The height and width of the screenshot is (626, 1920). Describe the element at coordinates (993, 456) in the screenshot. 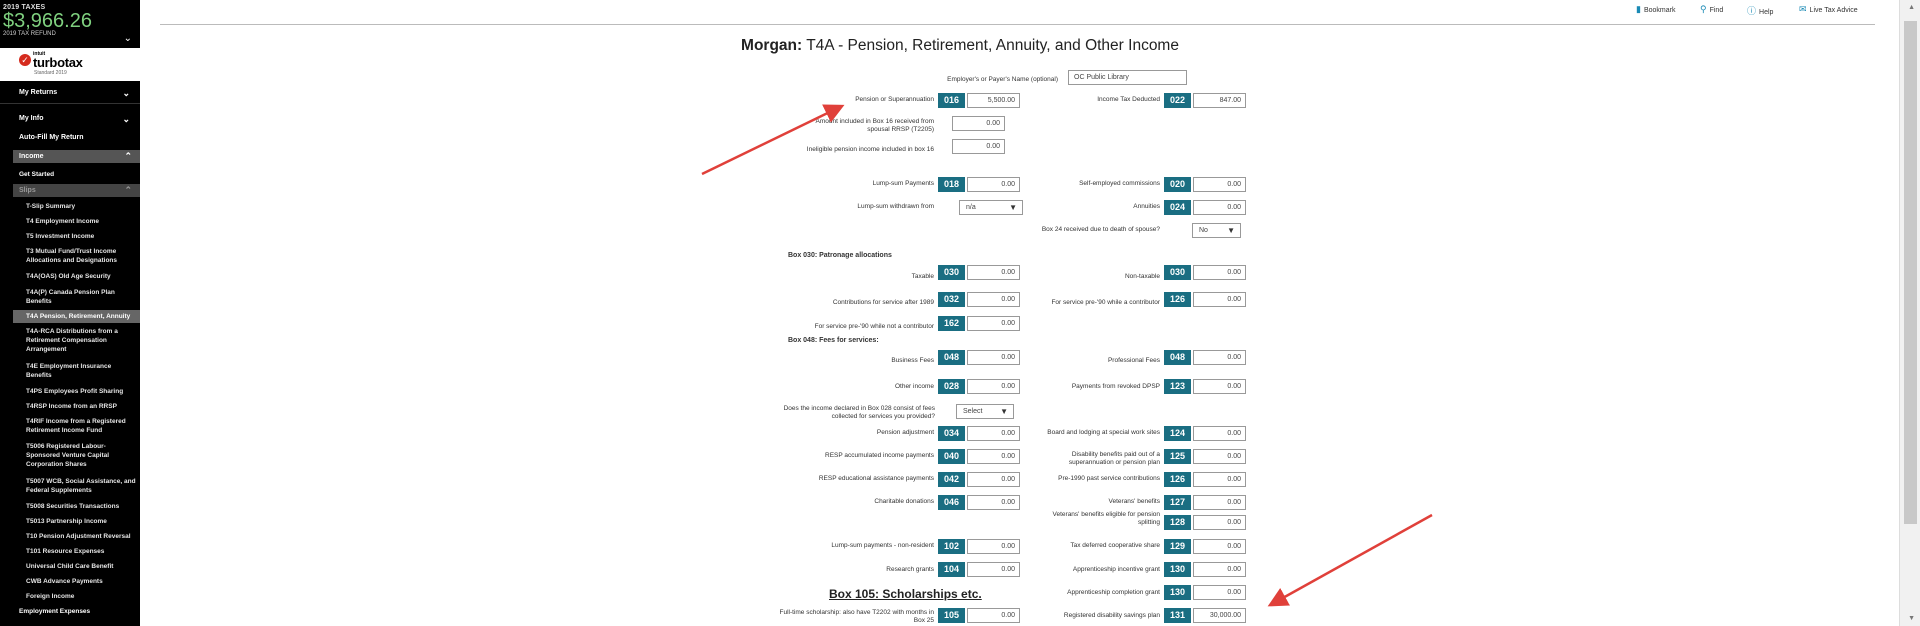

I see `resp-accumulated-input: 0.00` at that location.